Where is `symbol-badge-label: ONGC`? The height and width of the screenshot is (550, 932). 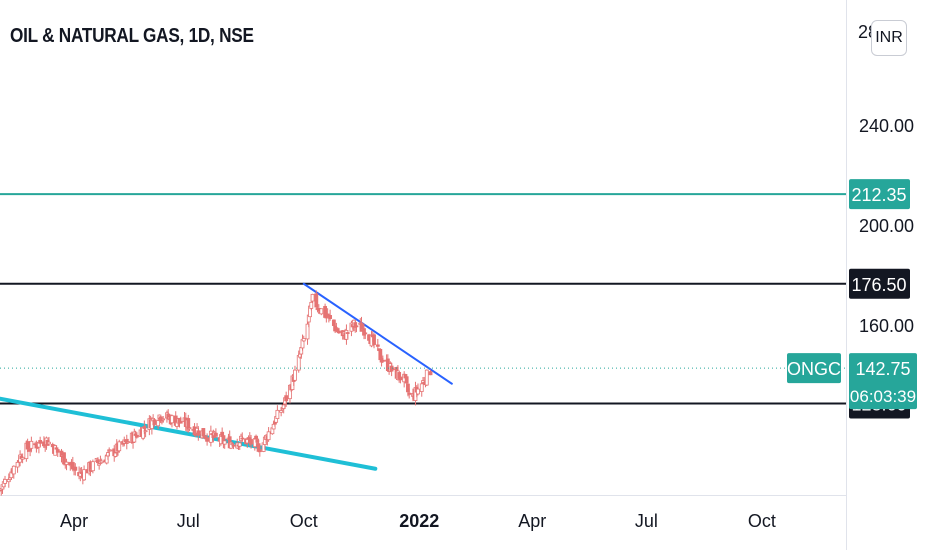
symbol-badge-label: ONGC is located at coordinates (814, 369).